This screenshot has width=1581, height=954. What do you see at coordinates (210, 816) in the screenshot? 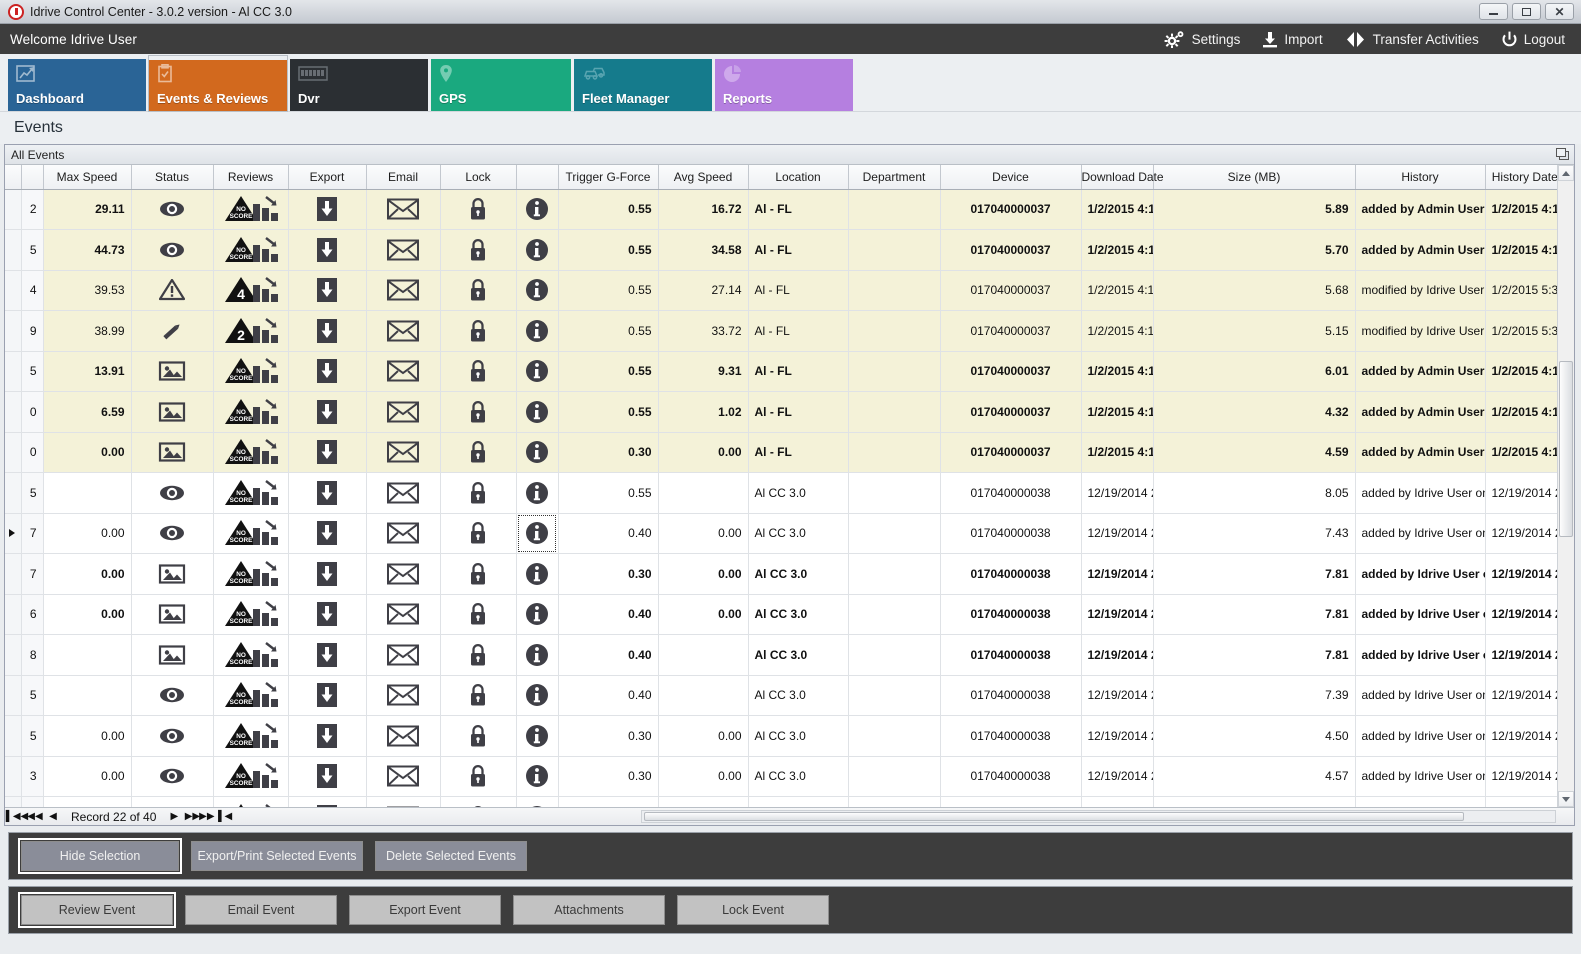
I see `nav-last-button: ▶▶▐` at bounding box center [210, 816].